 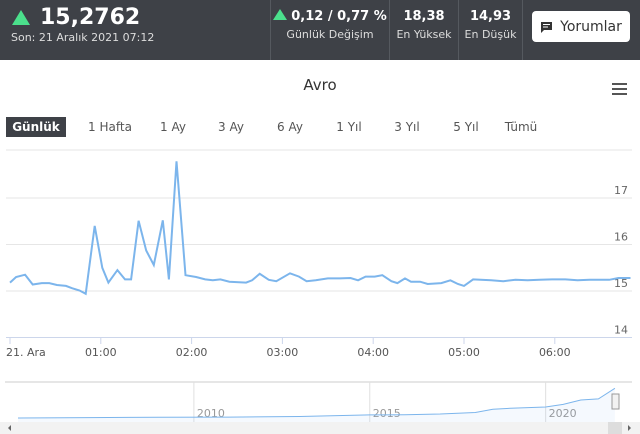 What do you see at coordinates (231, 127) in the screenshot?
I see `range-3-ay: 3 Ay` at bounding box center [231, 127].